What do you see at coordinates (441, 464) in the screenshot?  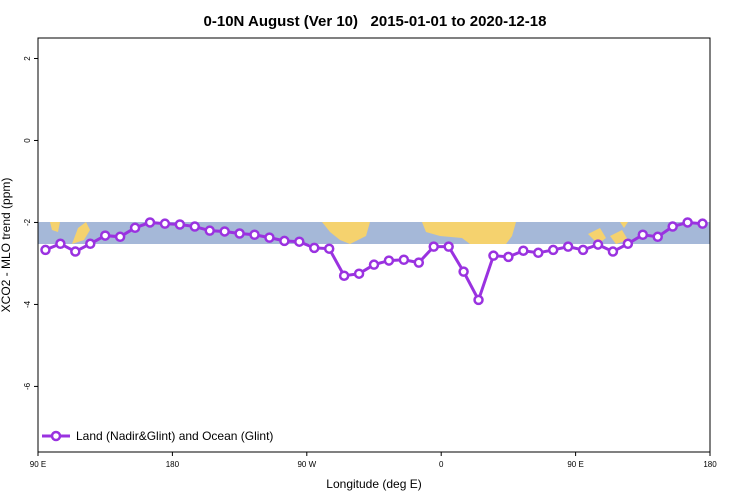 I see `x-tick-label: 0` at bounding box center [441, 464].